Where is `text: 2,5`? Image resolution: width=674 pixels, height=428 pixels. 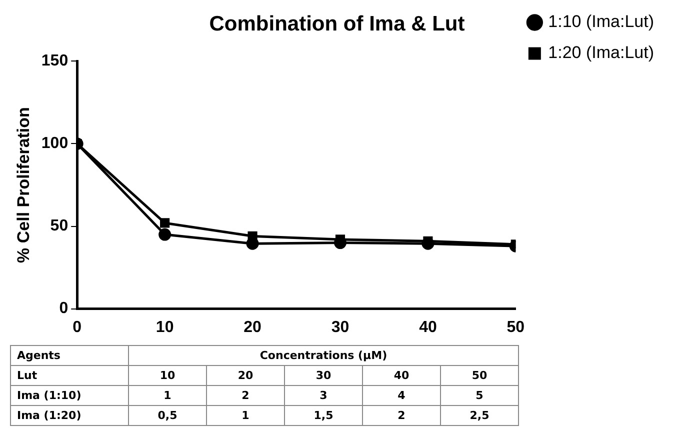
text: 2,5 is located at coordinates (479, 416).